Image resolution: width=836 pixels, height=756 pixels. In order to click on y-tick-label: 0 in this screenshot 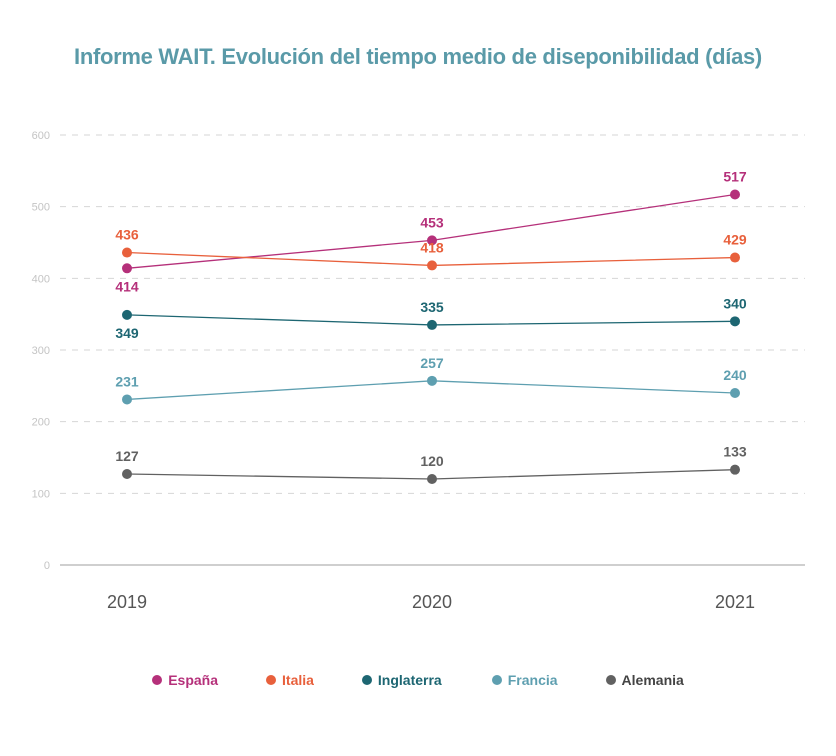, I will do `click(47, 566)`.